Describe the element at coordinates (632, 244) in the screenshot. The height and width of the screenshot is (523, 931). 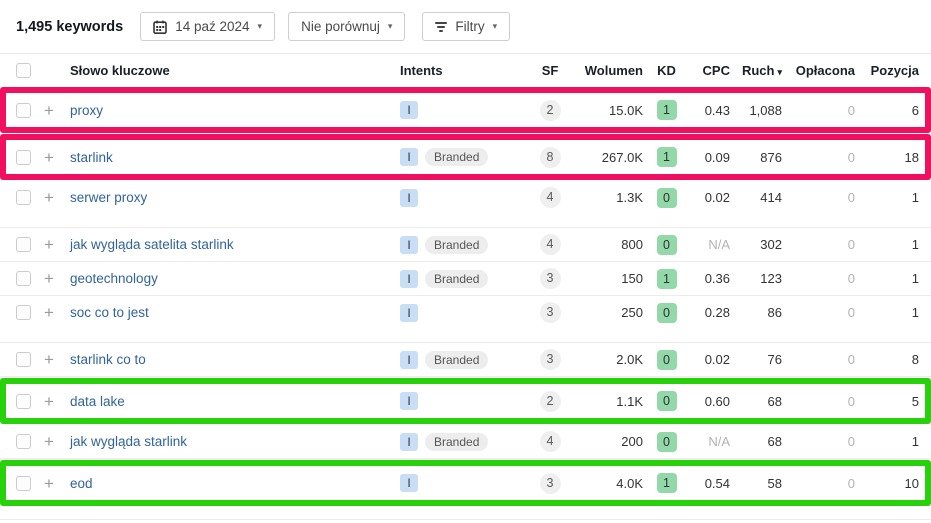
I see `volume-cell: 800` at that location.